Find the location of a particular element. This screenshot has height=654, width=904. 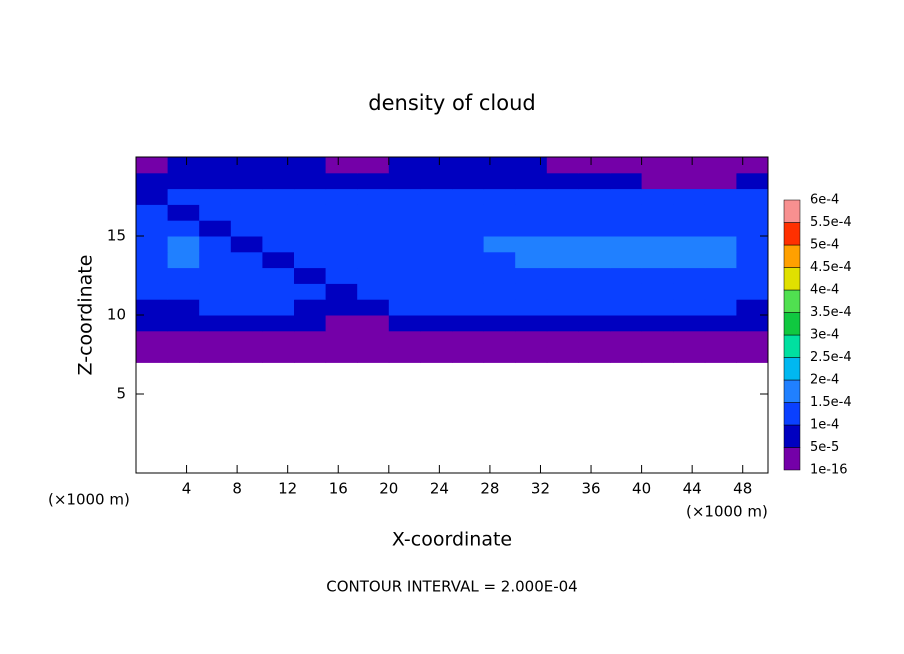

contour-note: CONTOUR INTERVAL = 2.000E-04 is located at coordinates (451, 587).